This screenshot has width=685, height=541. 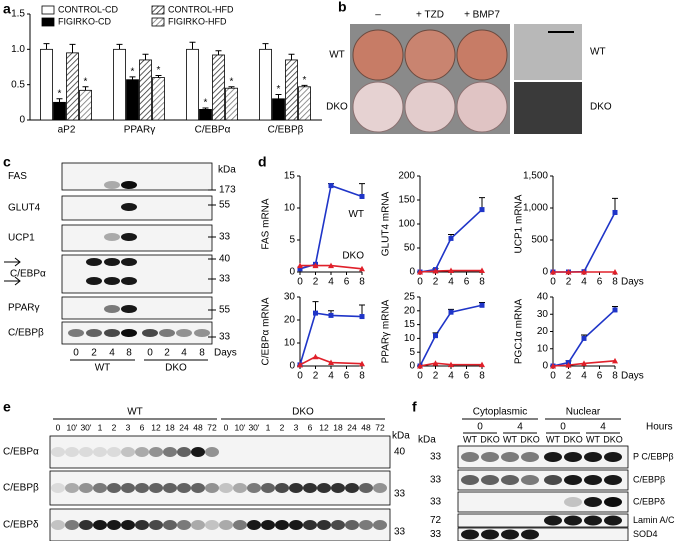 I want to click on y-tick-label: 1,000, so click(x=535, y=208).